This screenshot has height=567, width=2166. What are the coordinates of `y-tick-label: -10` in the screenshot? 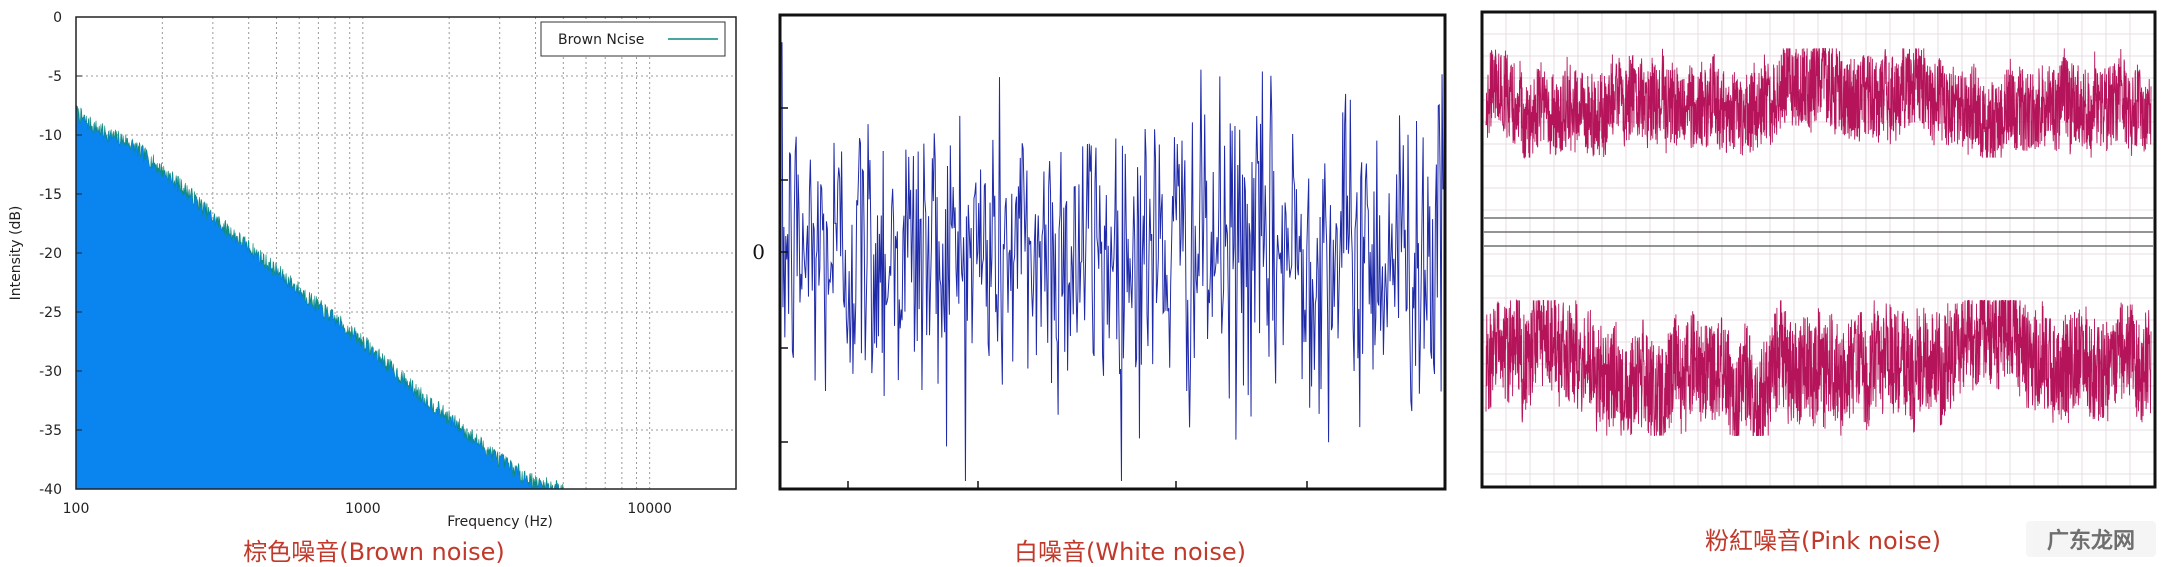 It's located at (50, 136).